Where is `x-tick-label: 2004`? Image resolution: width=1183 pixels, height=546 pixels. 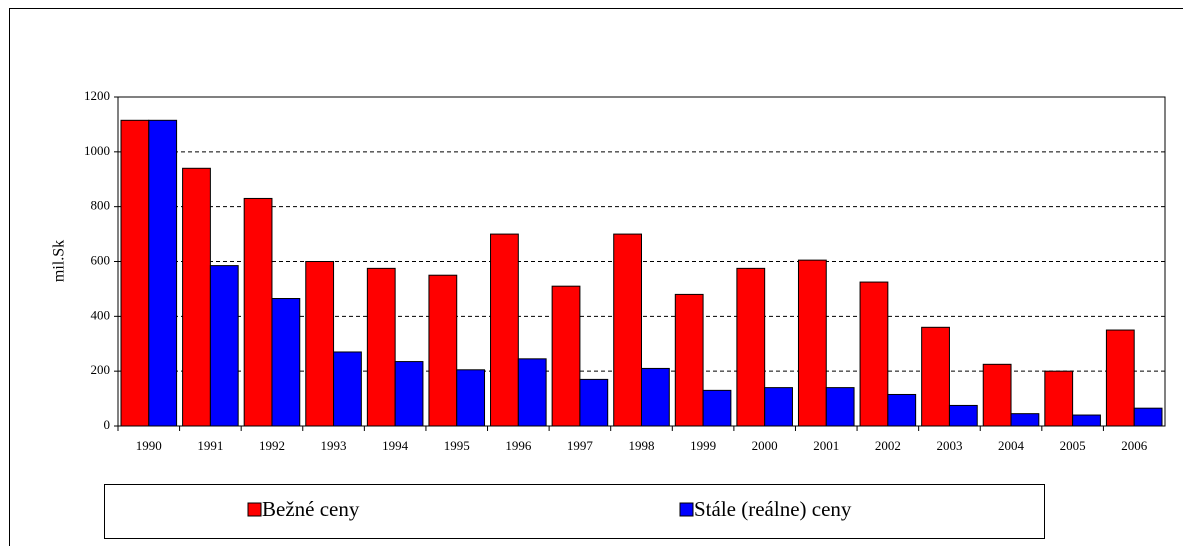 x-tick-label: 2004 is located at coordinates (1011, 445).